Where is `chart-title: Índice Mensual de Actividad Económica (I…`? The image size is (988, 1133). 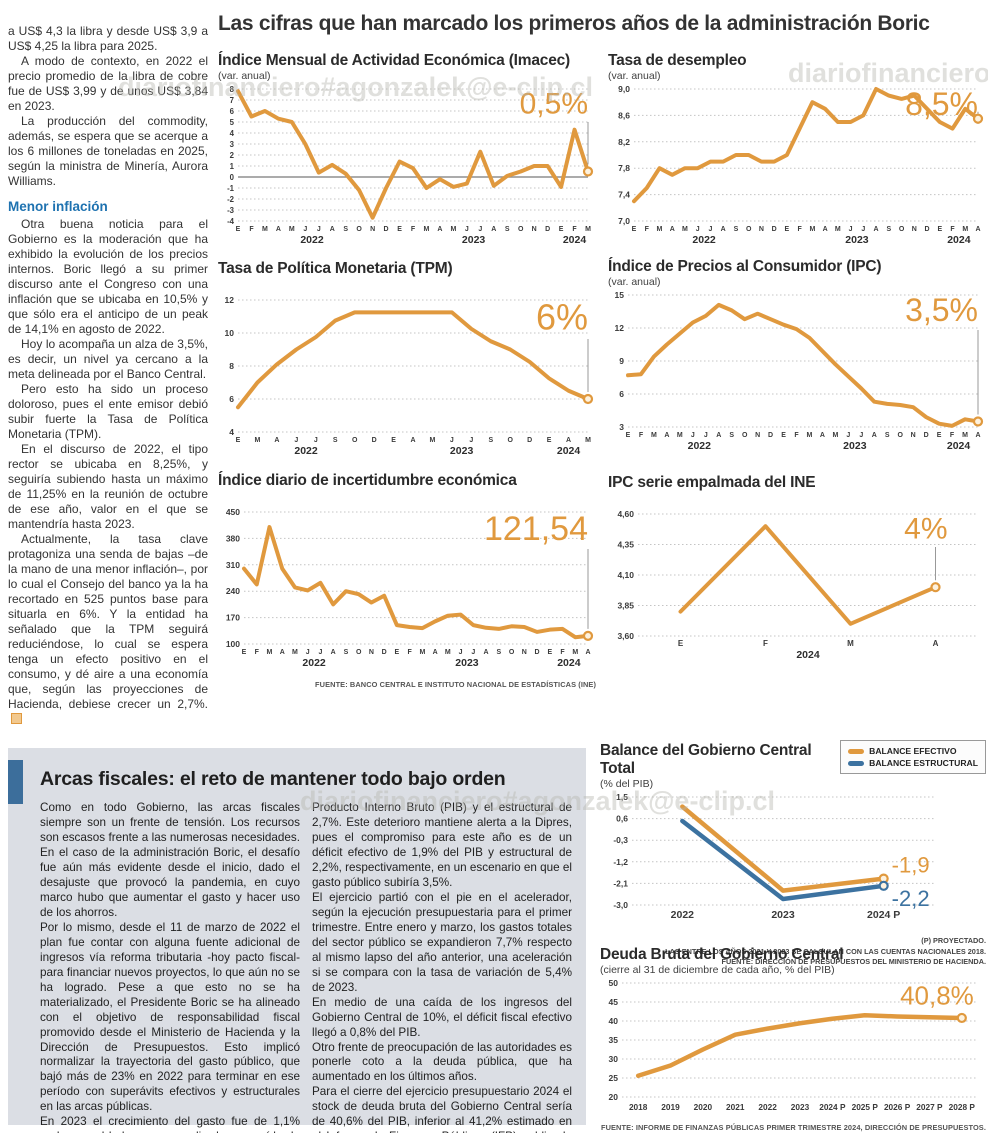
chart-title: Índice Mensual de Actividad Económica (I… is located at coordinates (394, 60).